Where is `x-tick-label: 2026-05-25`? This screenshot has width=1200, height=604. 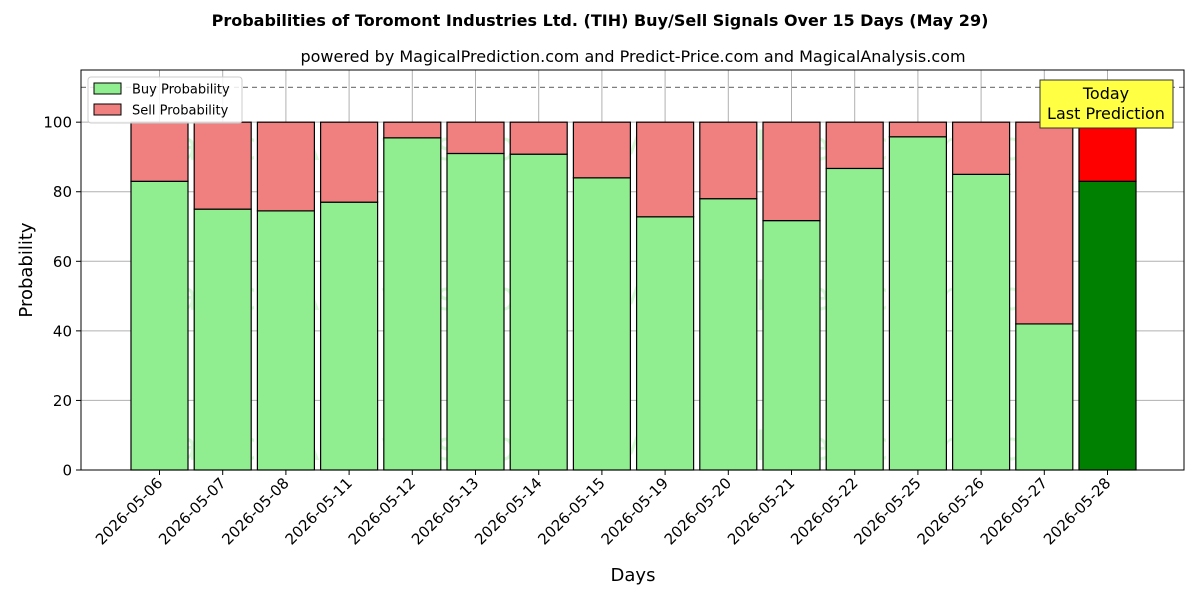 x-tick-label: 2026-05-25 is located at coordinates (887, 511).